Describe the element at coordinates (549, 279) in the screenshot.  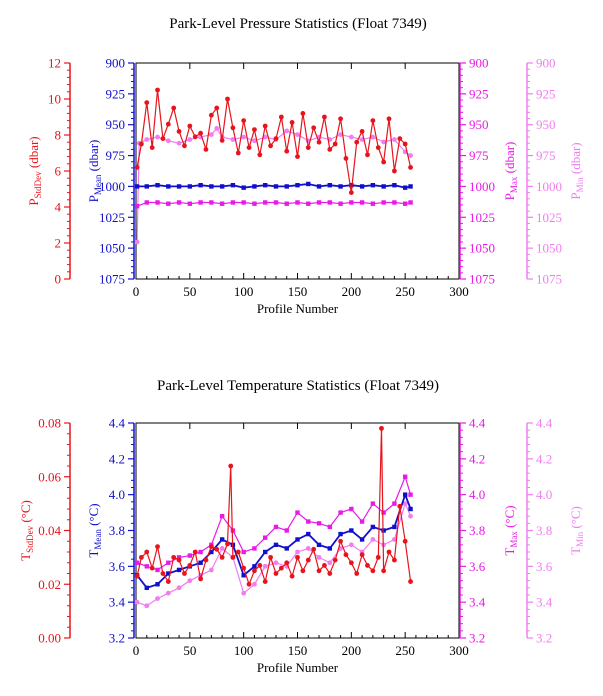
I see `y-tick-label: 1075` at that location.